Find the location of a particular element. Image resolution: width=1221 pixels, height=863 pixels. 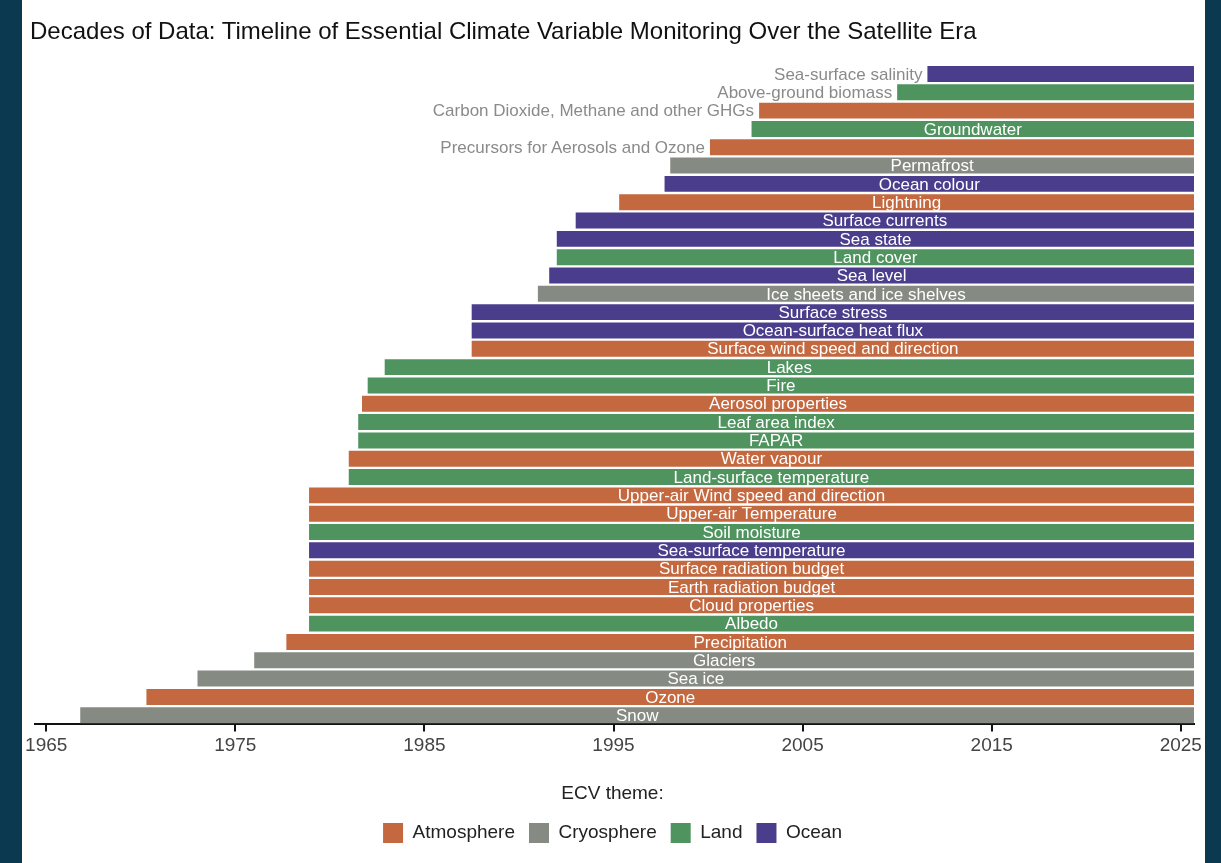

y-tick-label: Ice sheets and ice shelves is located at coordinates (866, 294).